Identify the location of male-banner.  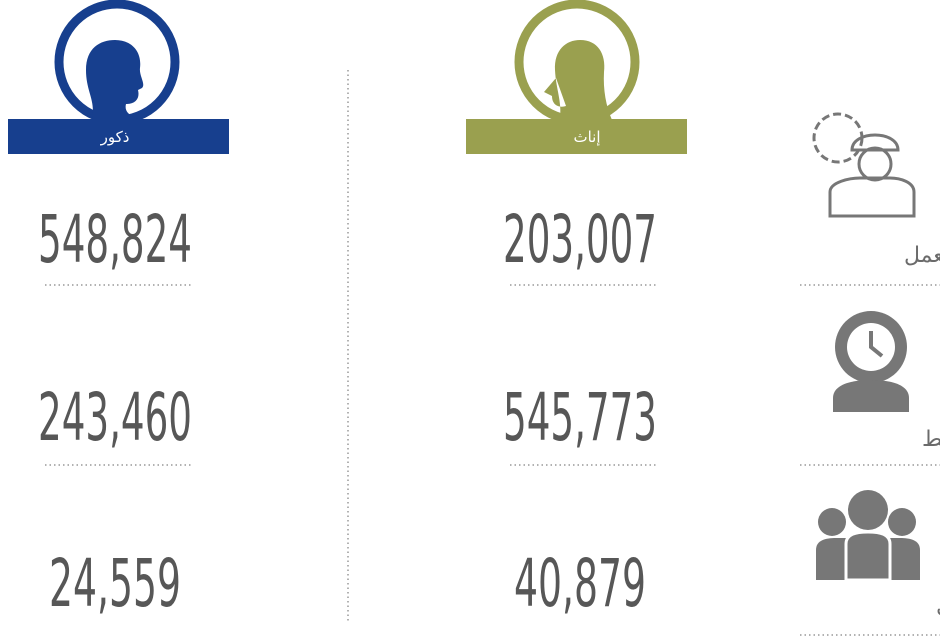
(118, 136).